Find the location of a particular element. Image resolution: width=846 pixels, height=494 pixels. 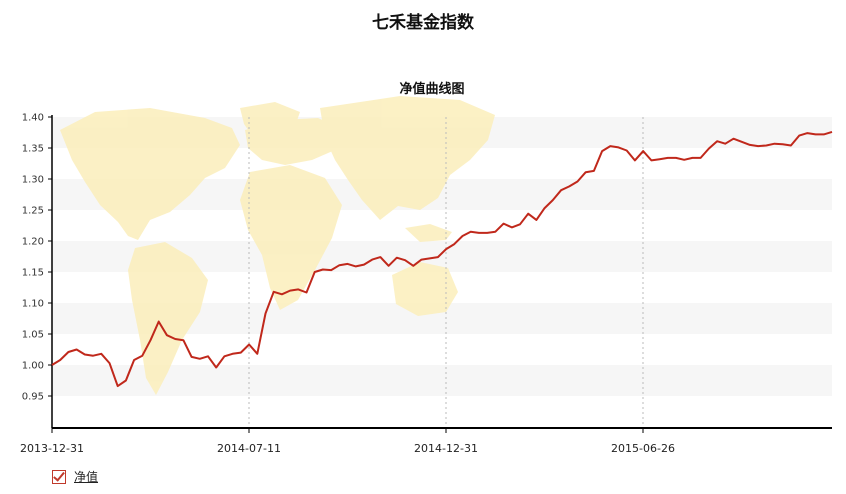

y-tick-label: 1.15 is located at coordinates (33, 273).